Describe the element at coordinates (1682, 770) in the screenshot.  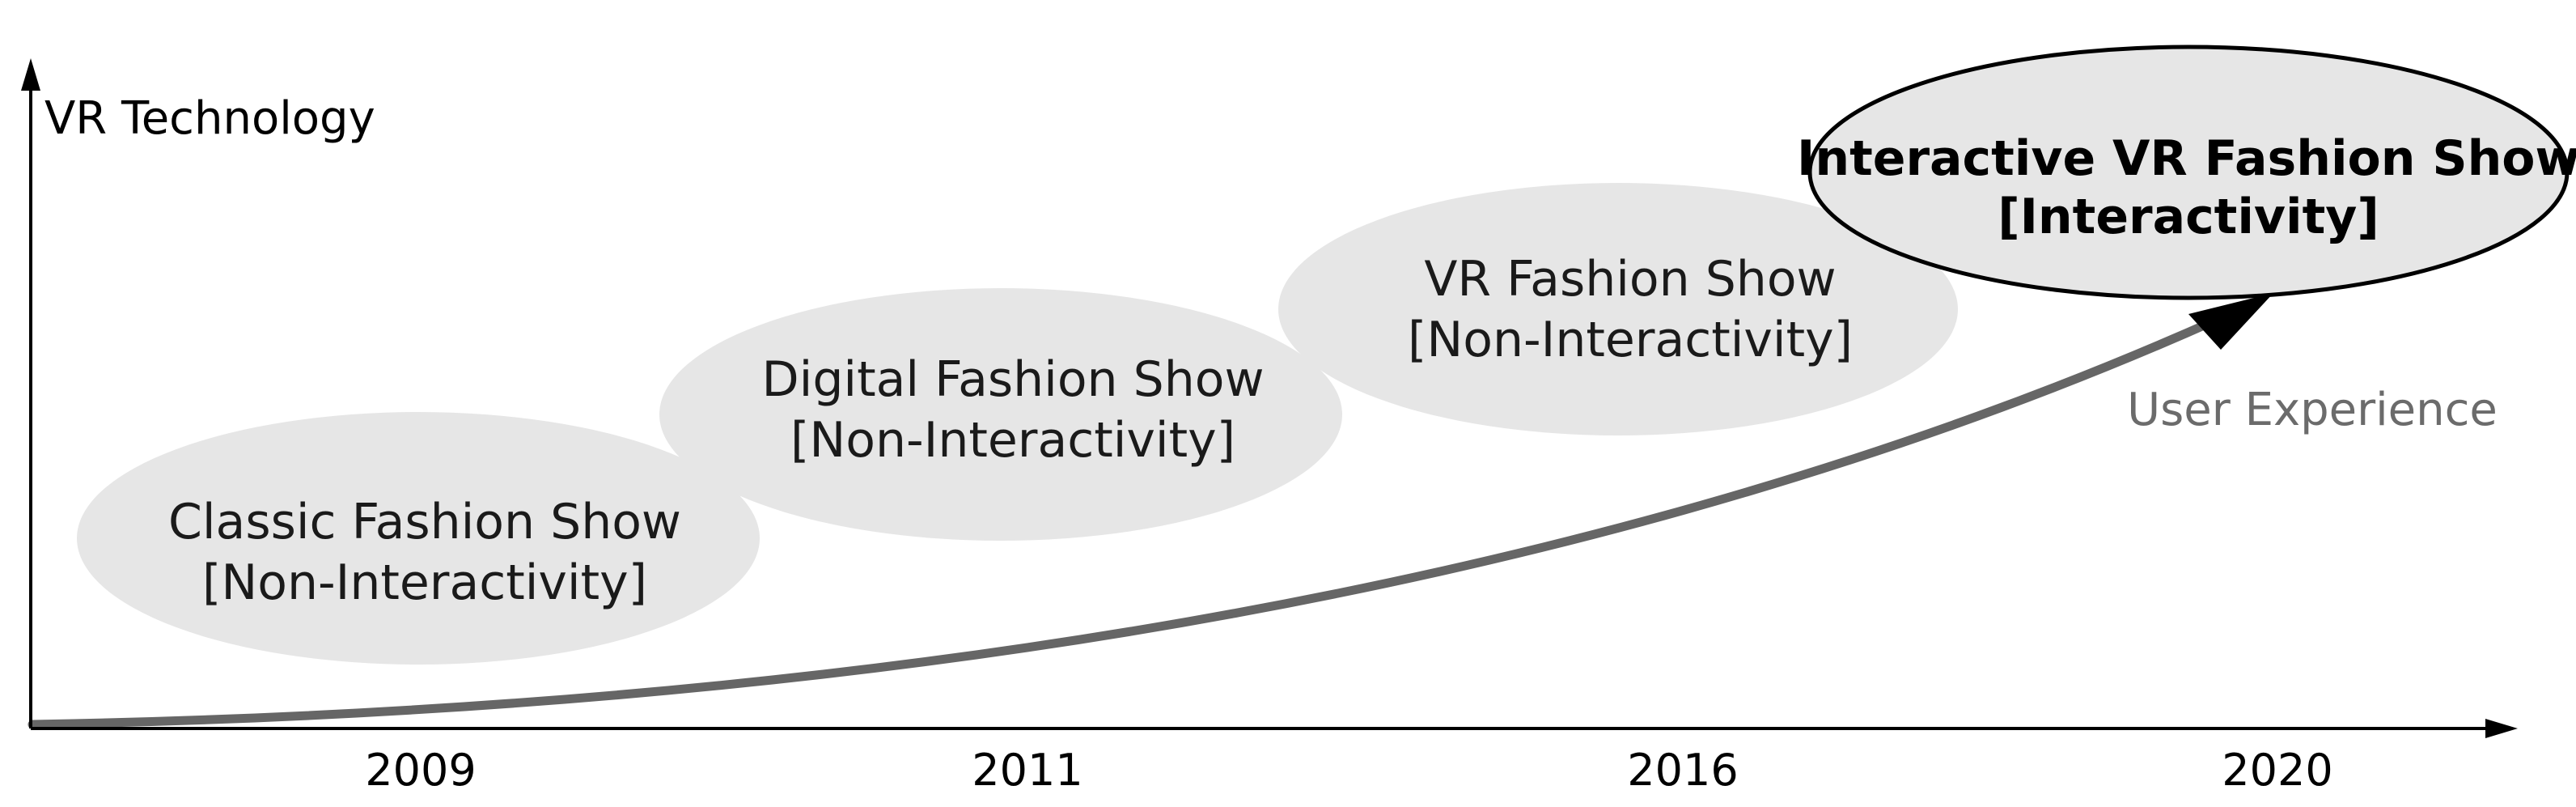
I see `year-label: 2016` at that location.